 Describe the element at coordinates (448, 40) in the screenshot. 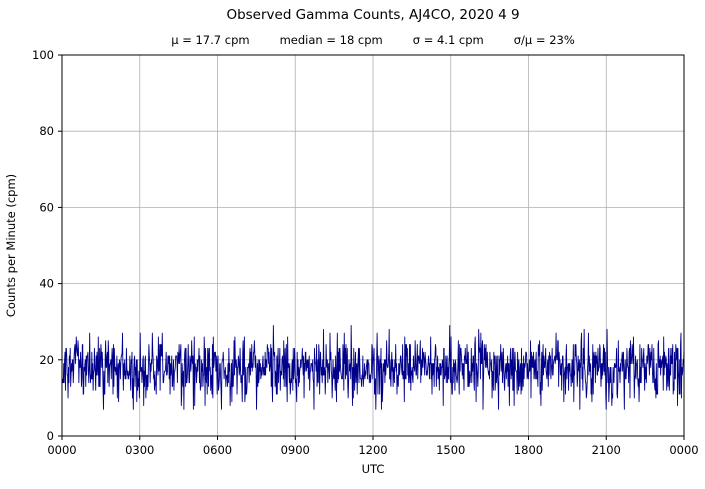

I see `stat-sigma: σ = 4.1 cpm` at that location.